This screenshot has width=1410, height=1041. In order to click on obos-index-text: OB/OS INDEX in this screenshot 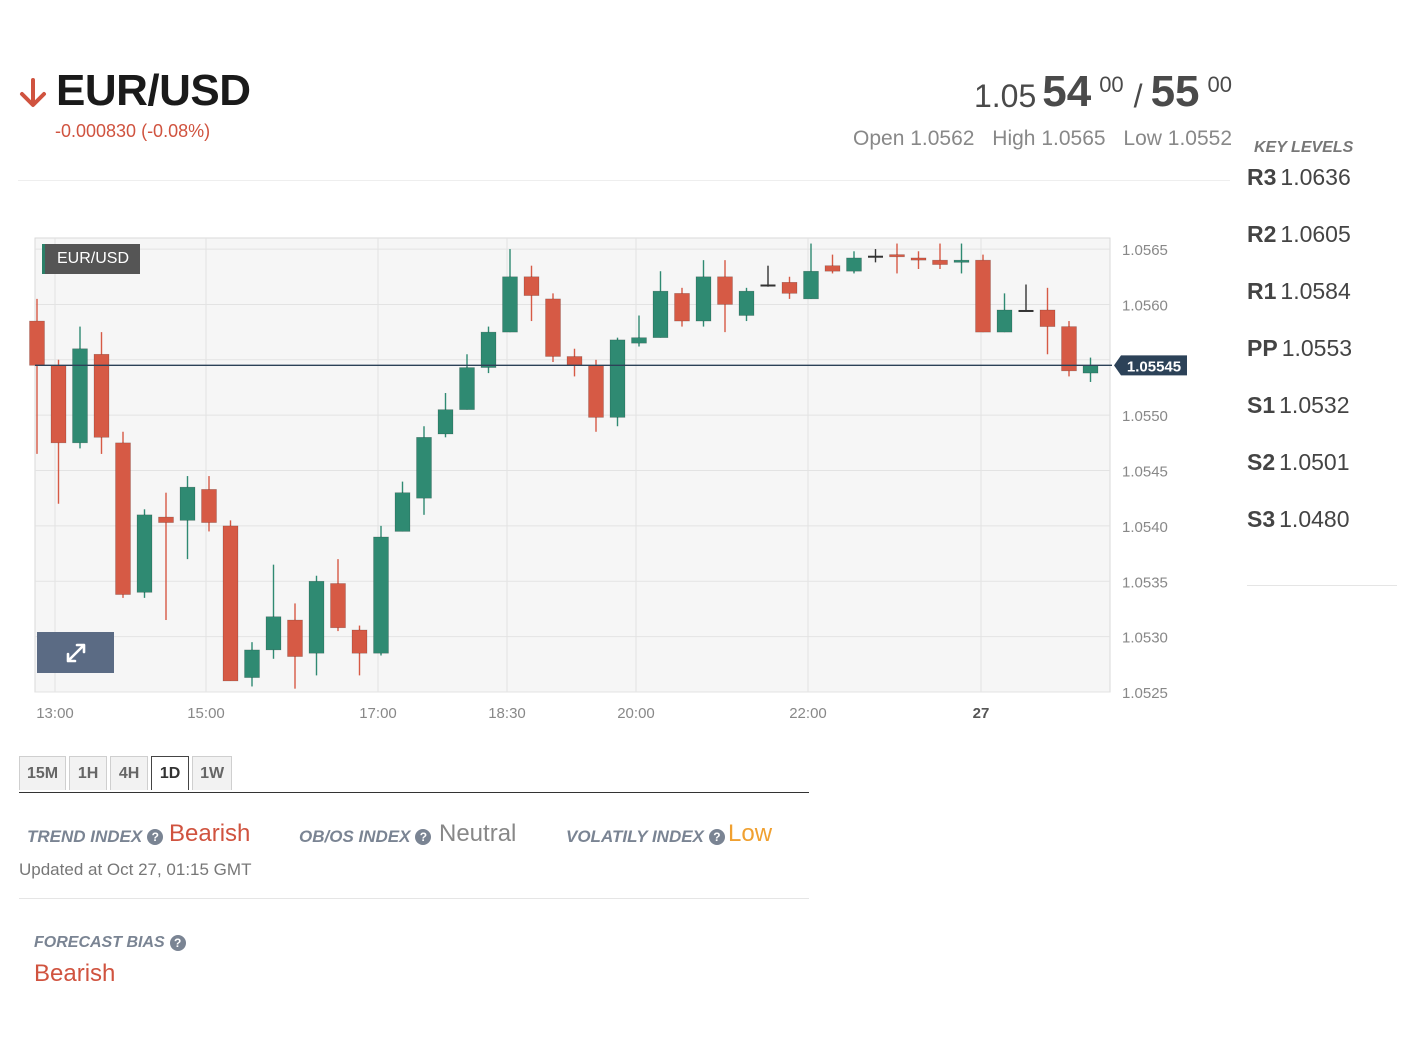, I will do `click(355, 836)`.